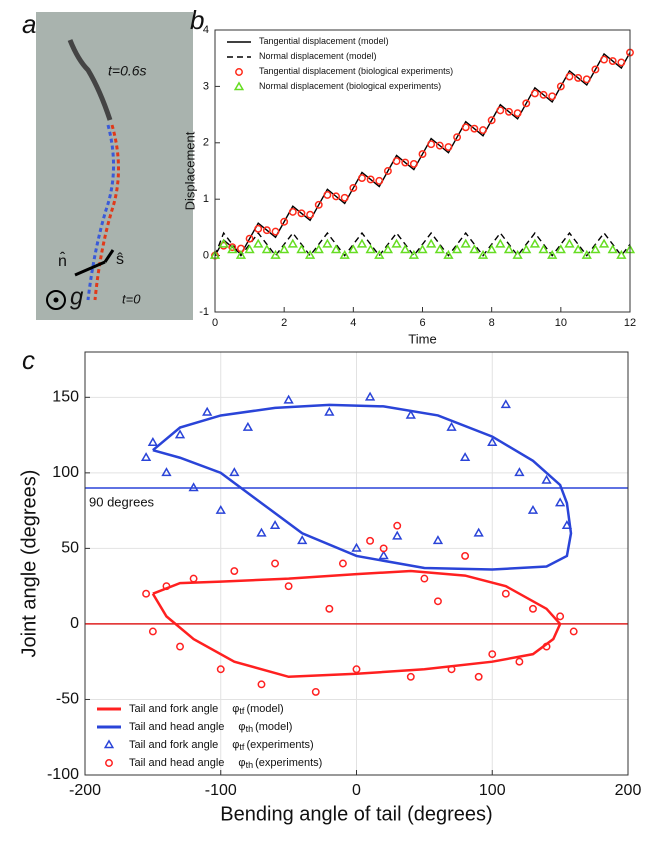  Describe the element at coordinates (120, 259) in the screenshot. I see `annotation: ŝ` at that location.